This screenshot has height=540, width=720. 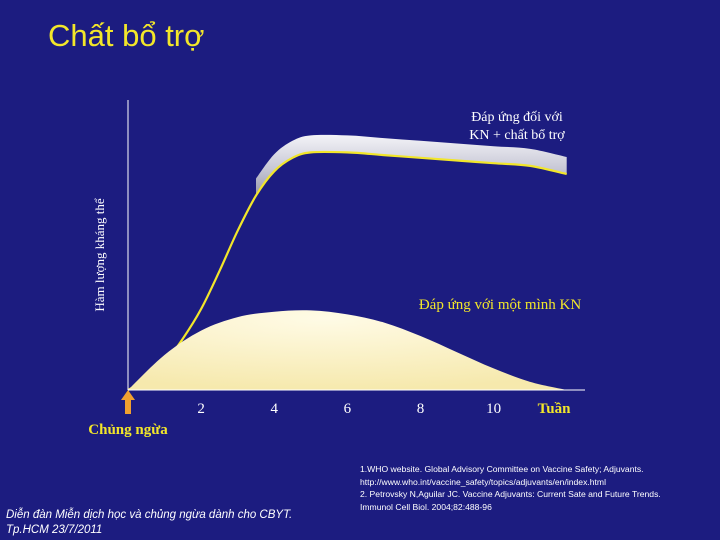 What do you see at coordinates (554, 409) in the screenshot?
I see `x-axis-label: Tuần` at bounding box center [554, 409].